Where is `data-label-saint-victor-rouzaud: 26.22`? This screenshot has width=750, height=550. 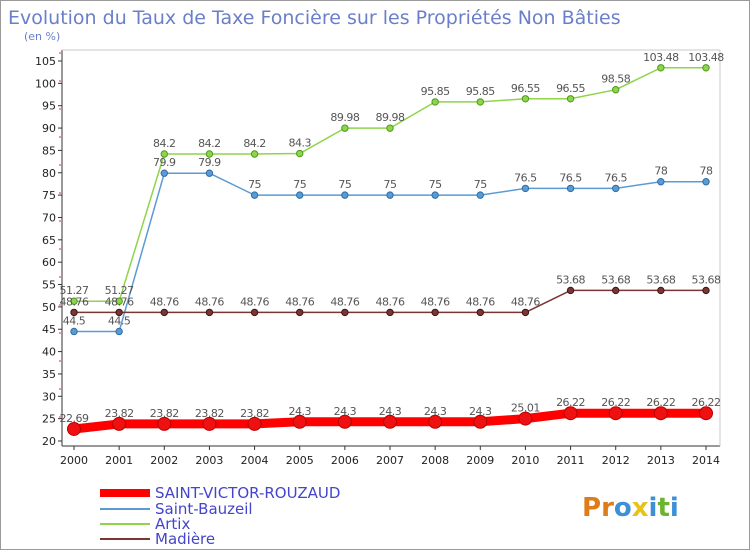
data-label-saint-victor-rouzaud: 26.22 is located at coordinates (570, 402).